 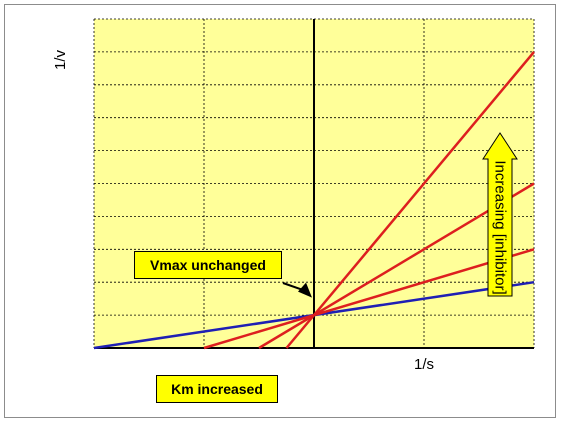 What do you see at coordinates (208, 265) in the screenshot?
I see `vmax-unchanged-callout: Vmax unchanged` at bounding box center [208, 265].